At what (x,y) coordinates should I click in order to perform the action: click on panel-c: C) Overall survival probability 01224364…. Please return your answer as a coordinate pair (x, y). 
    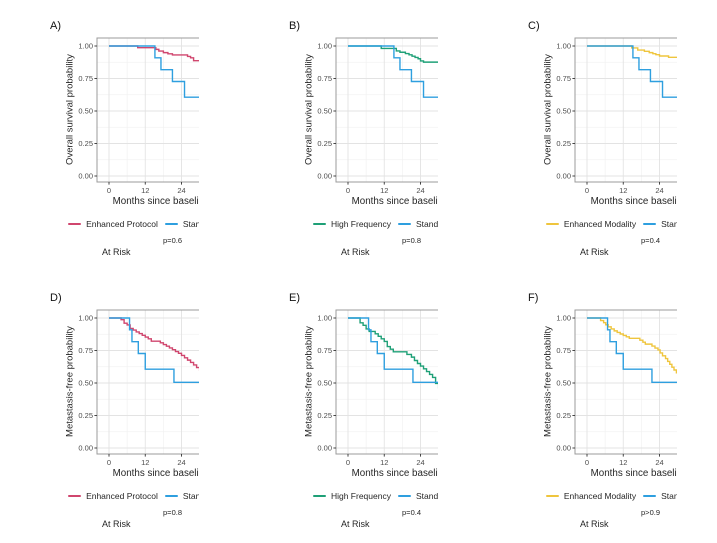
    Looking at the image, I should click on (597, 136).